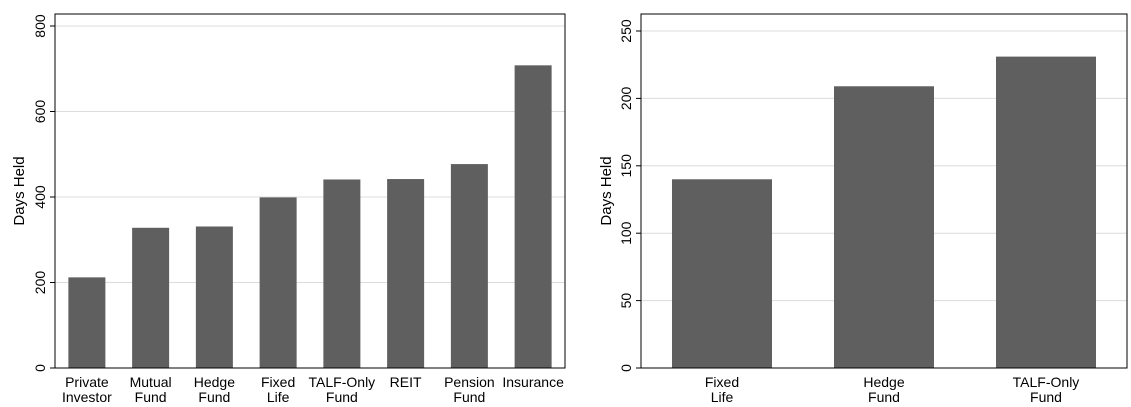 This screenshot has height=407, width=1131. Describe the element at coordinates (40, 26) in the screenshot. I see `y-tick-label: 800` at that location.